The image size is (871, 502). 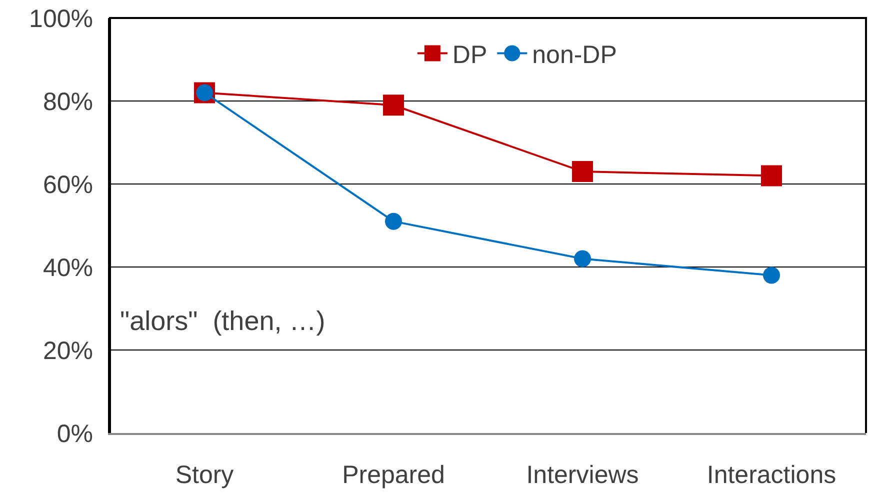 I want to click on y-tick-label: 100%, so click(x=61, y=18).